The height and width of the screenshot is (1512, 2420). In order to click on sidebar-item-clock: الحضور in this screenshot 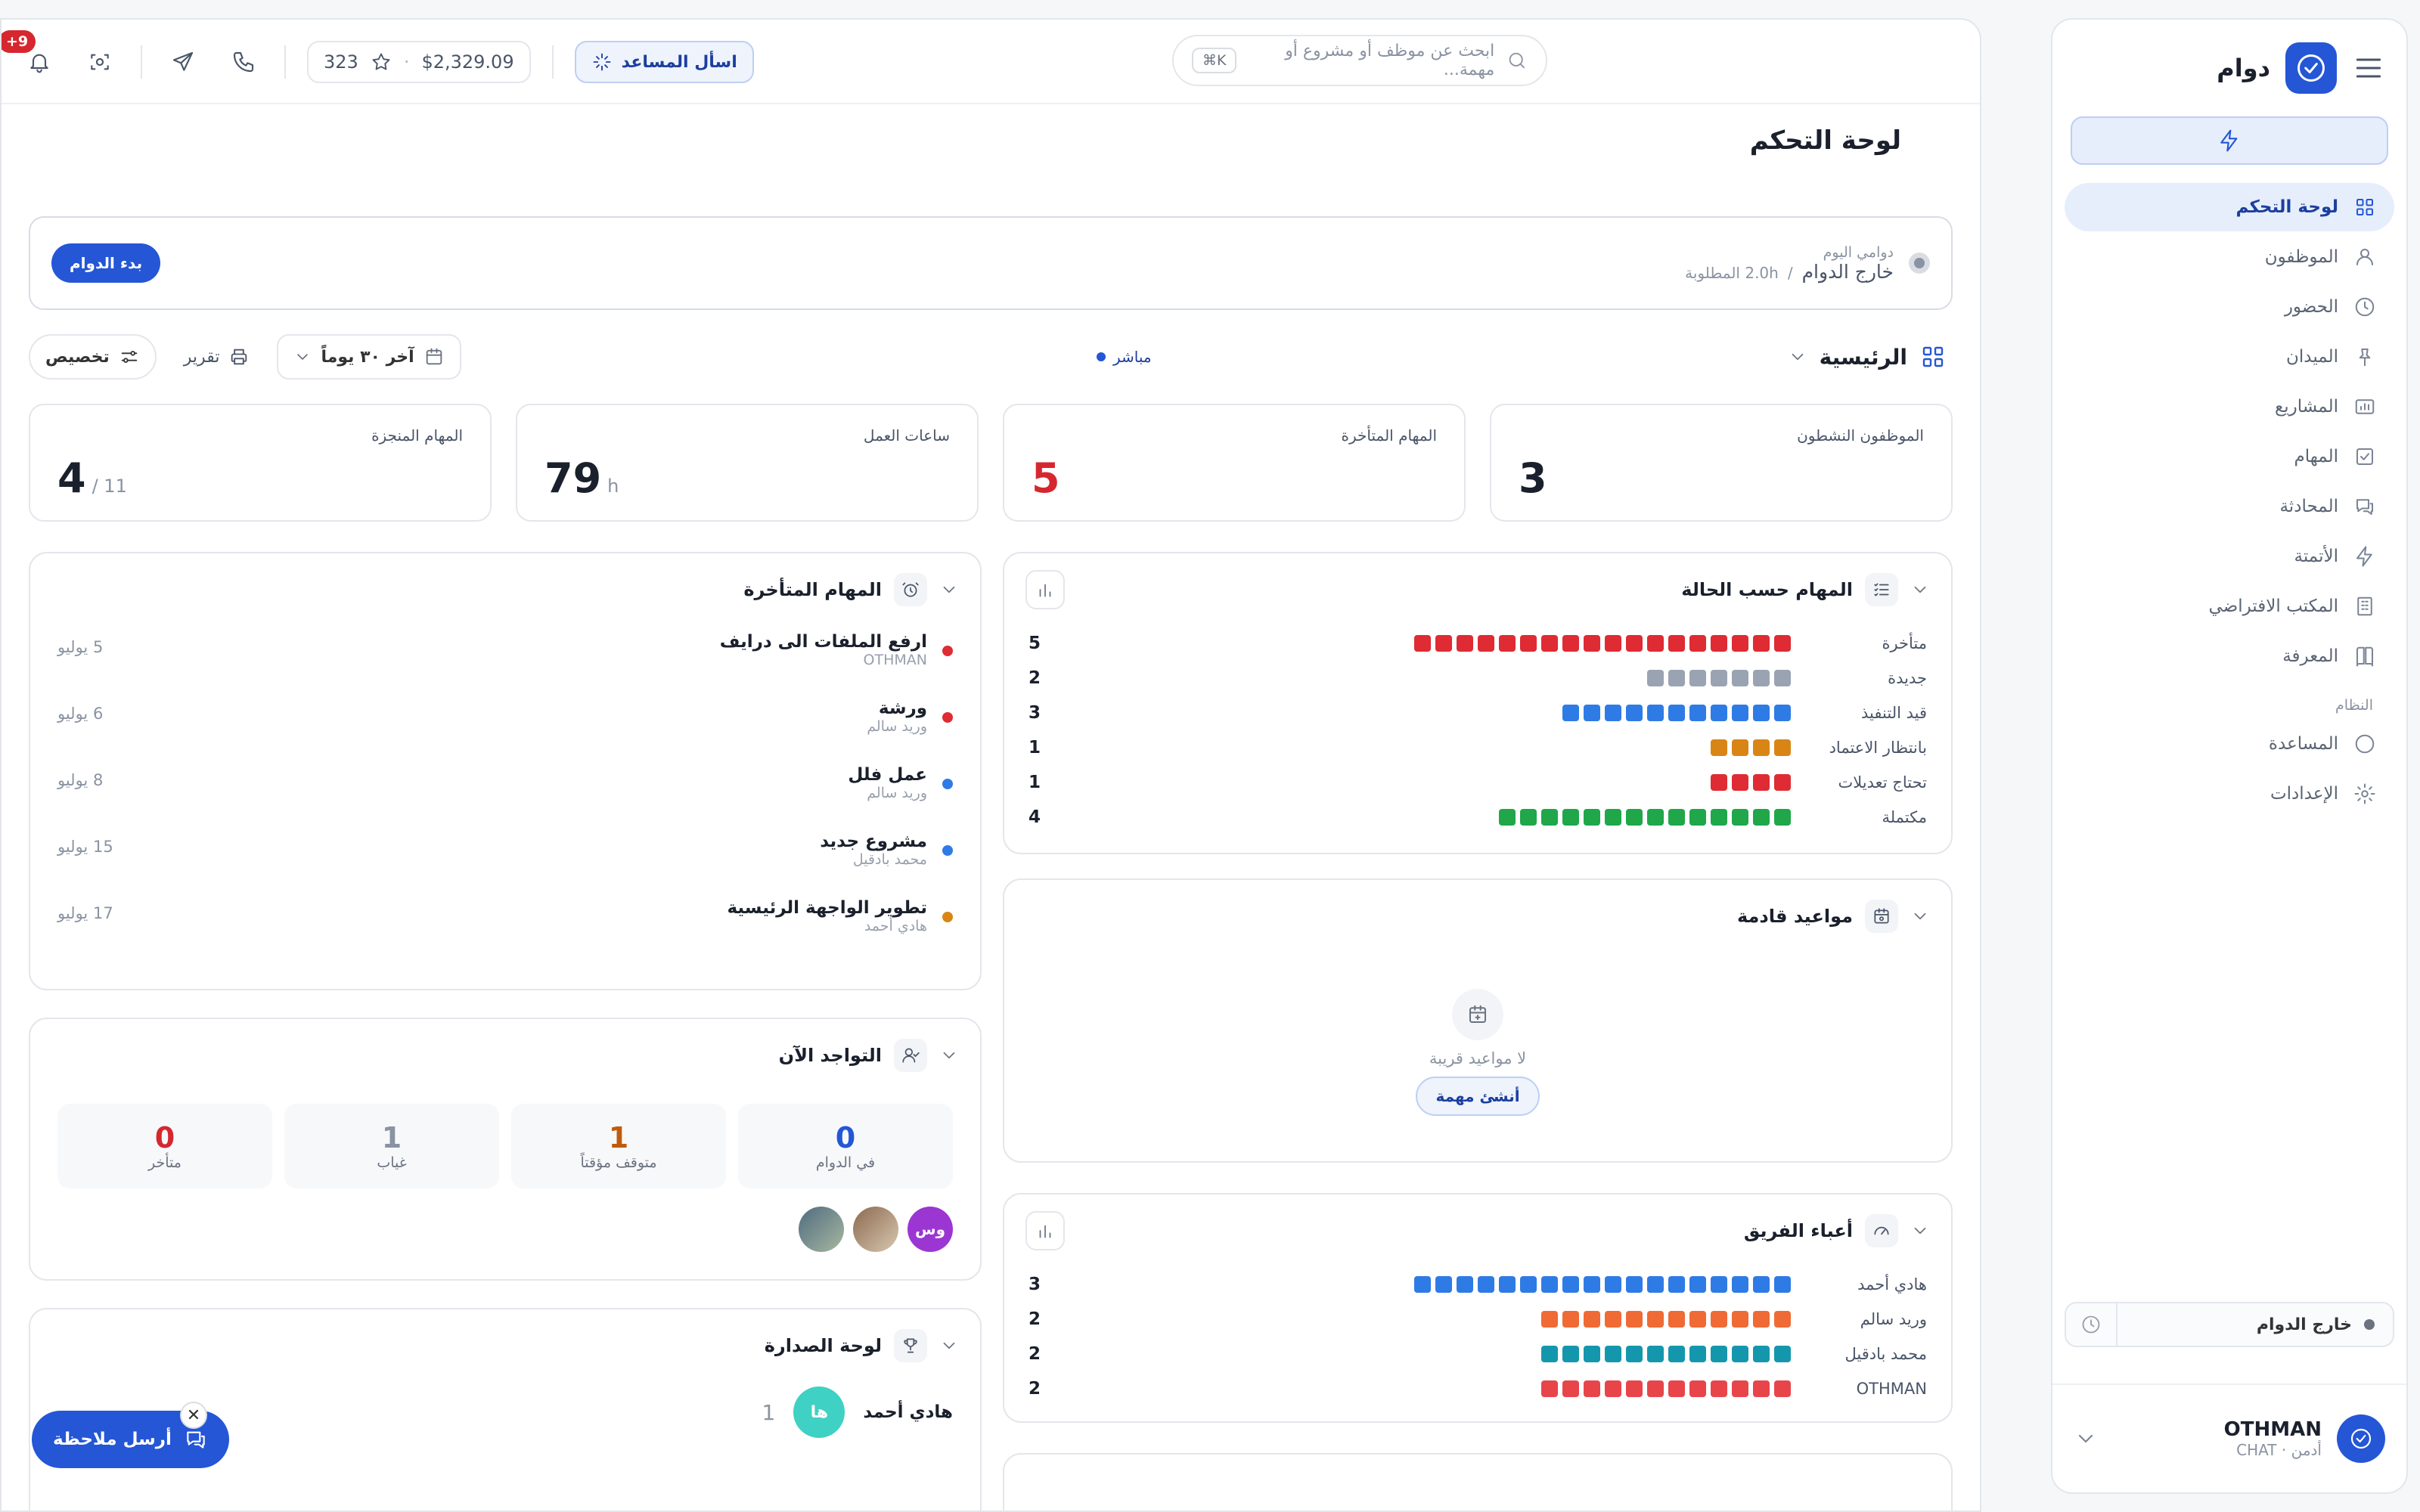, I will do `click(2229, 307)`.